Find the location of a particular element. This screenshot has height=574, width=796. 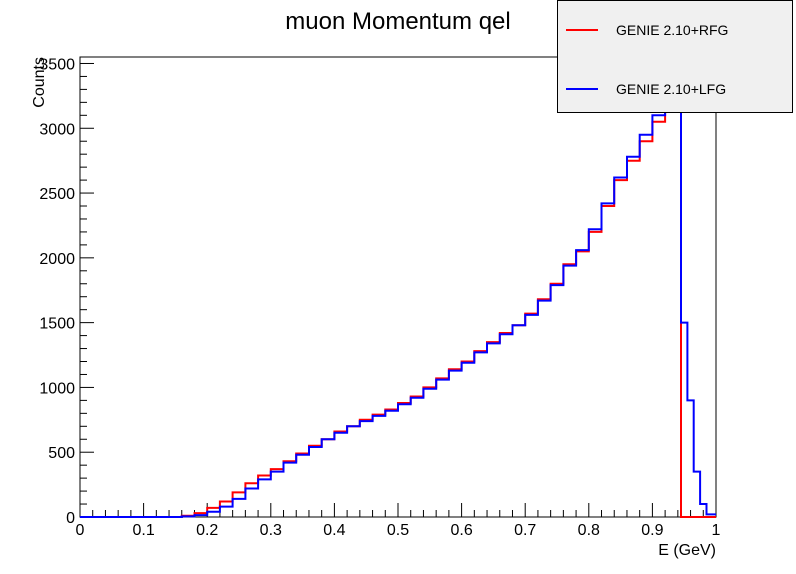

legend-swatch-lfg is located at coordinates (582, 89).